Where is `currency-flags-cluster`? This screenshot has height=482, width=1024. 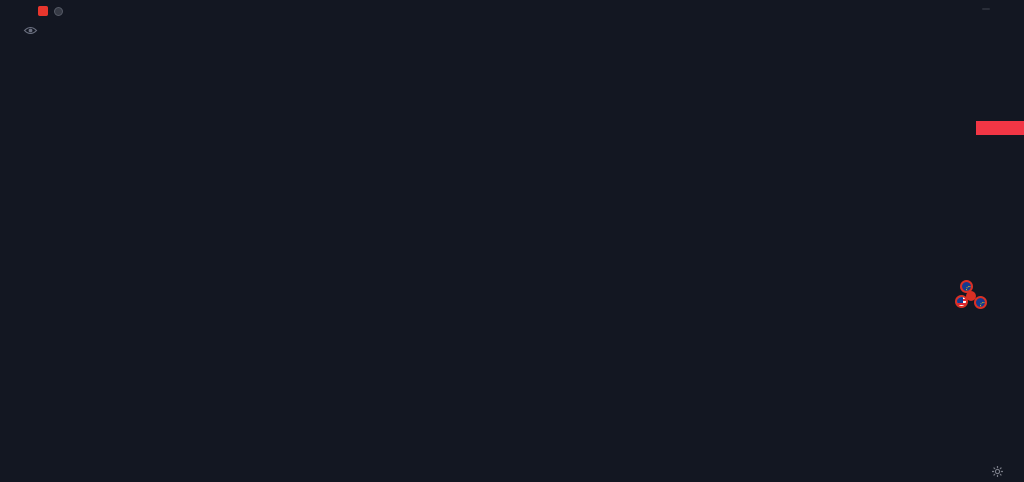 currency-flags-cluster is located at coordinates (972, 296).